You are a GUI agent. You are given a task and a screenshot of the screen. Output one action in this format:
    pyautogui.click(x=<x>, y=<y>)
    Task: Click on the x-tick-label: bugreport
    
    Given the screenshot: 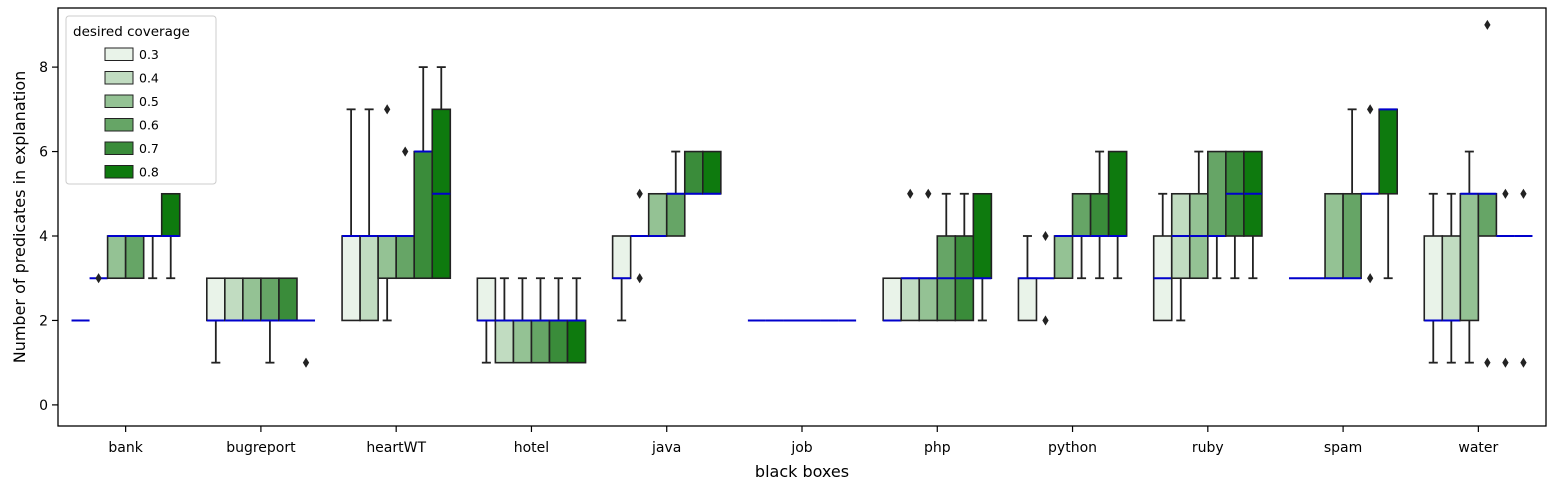 What is the action you would take?
    pyautogui.click(x=261, y=448)
    